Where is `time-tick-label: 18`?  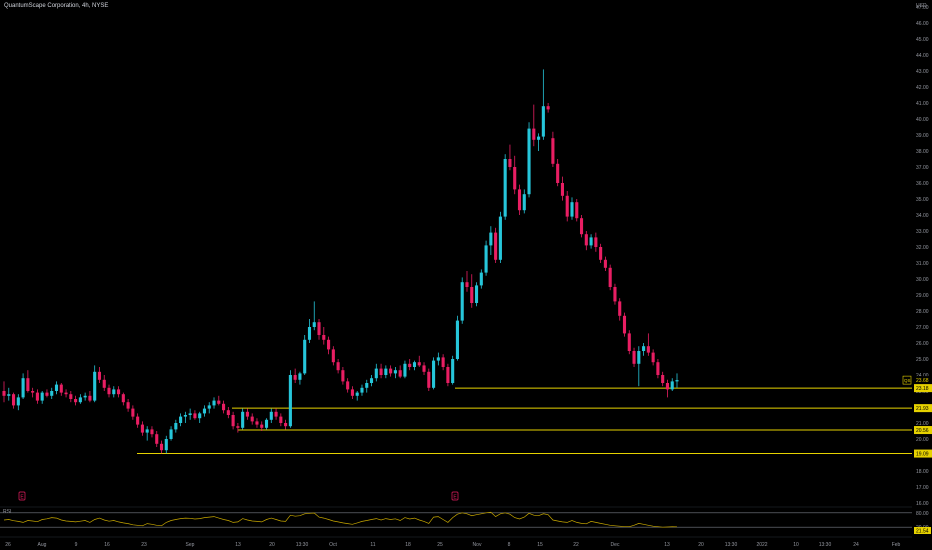
time-tick-label: 18 is located at coordinates (408, 545).